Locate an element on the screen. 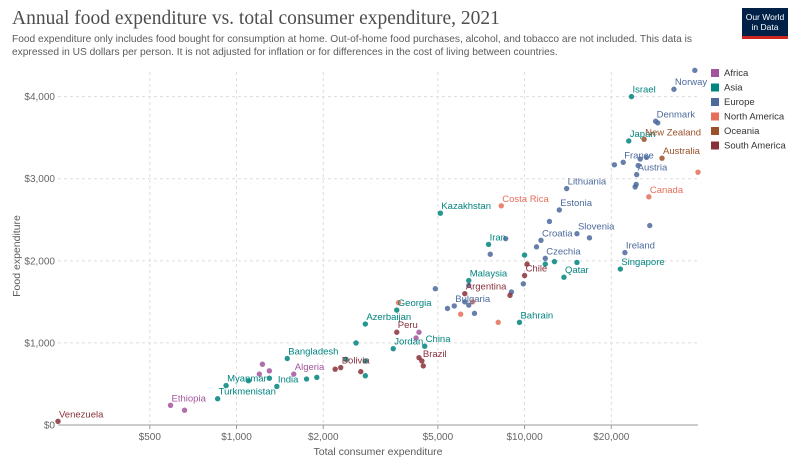 This screenshot has width=800, height=466. point-label: Malaysia is located at coordinates (489, 274).